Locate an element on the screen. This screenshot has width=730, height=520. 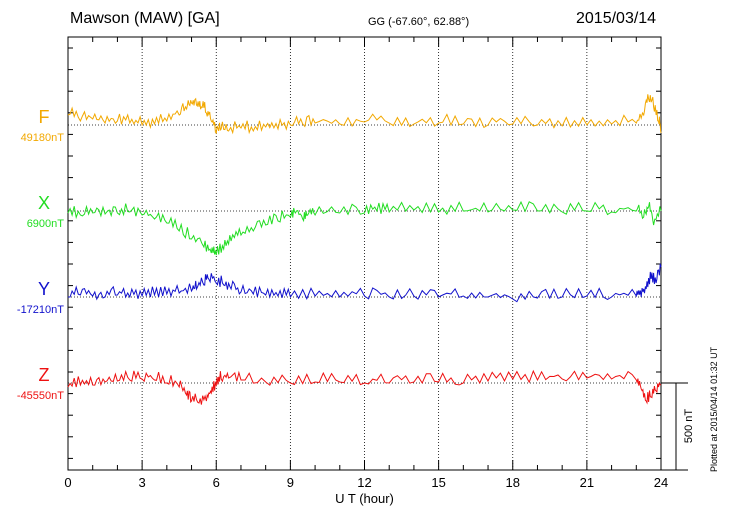
series-baseline-z: -45550nT is located at coordinates (40, 396).